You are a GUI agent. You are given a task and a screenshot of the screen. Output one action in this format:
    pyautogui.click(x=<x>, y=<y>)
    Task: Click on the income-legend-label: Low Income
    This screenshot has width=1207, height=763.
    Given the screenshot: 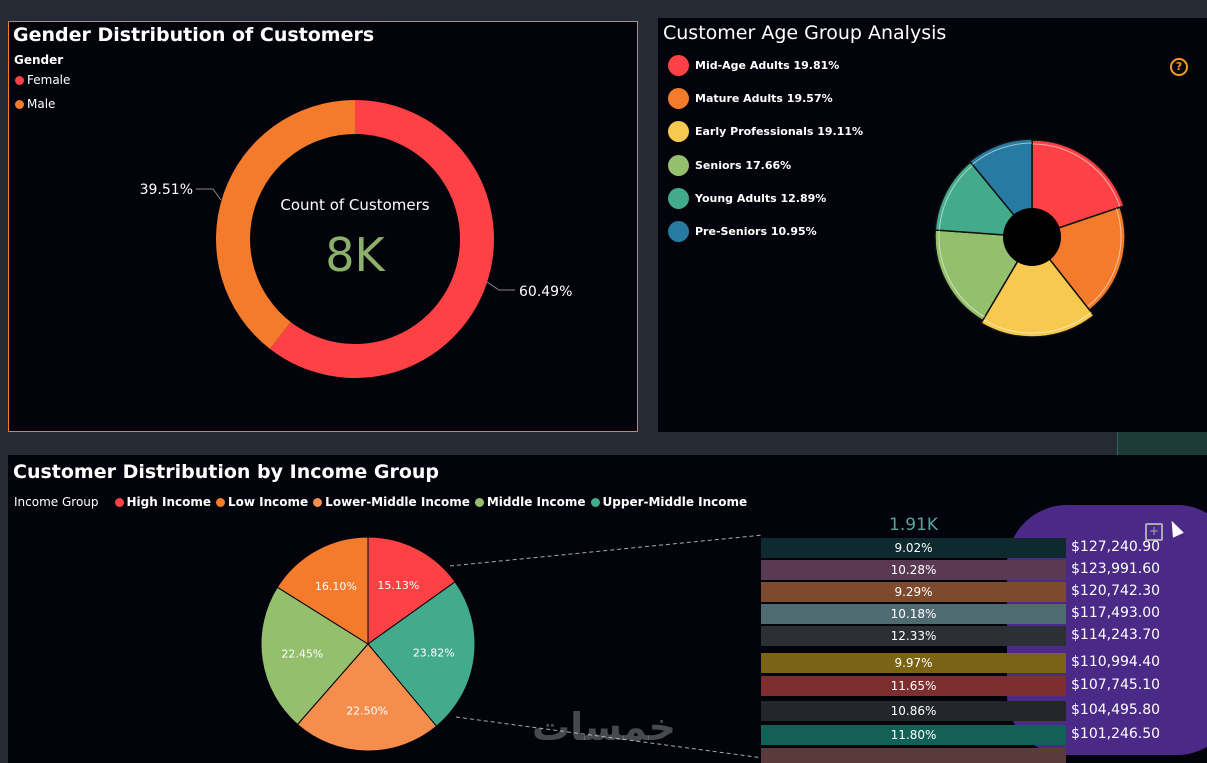 What is the action you would take?
    pyautogui.click(x=268, y=502)
    